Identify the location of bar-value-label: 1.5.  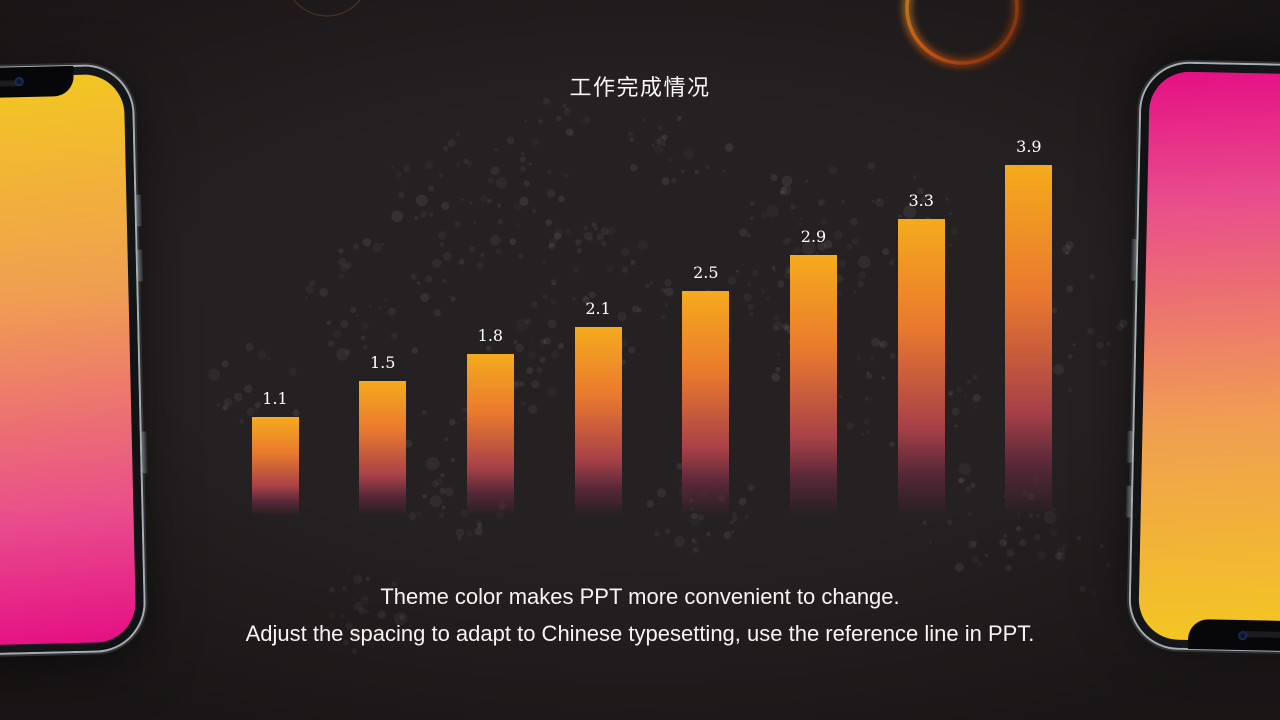
(382, 362).